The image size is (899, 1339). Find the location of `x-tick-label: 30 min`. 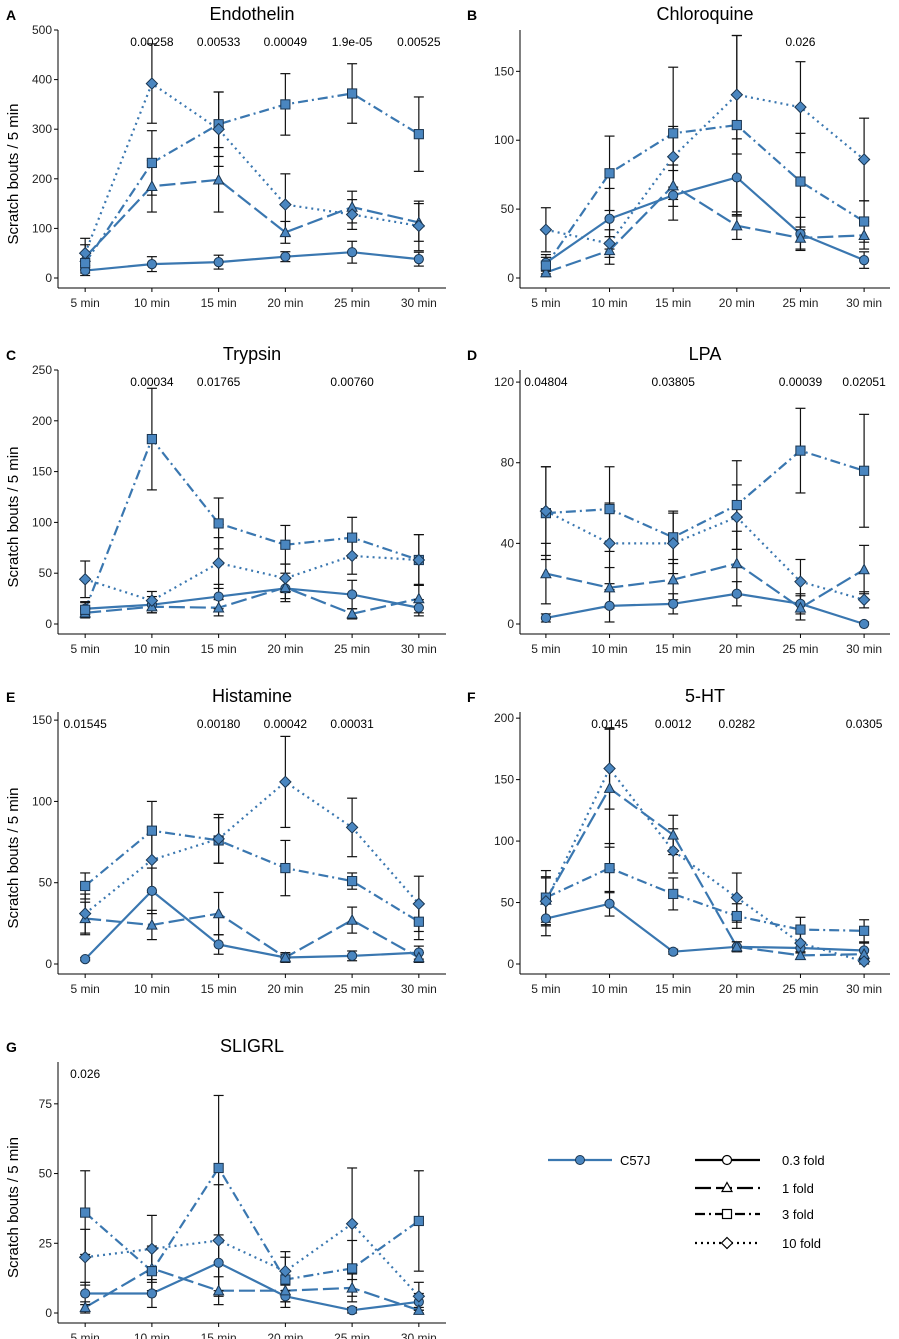

x-tick-label: 30 min is located at coordinates (864, 649).